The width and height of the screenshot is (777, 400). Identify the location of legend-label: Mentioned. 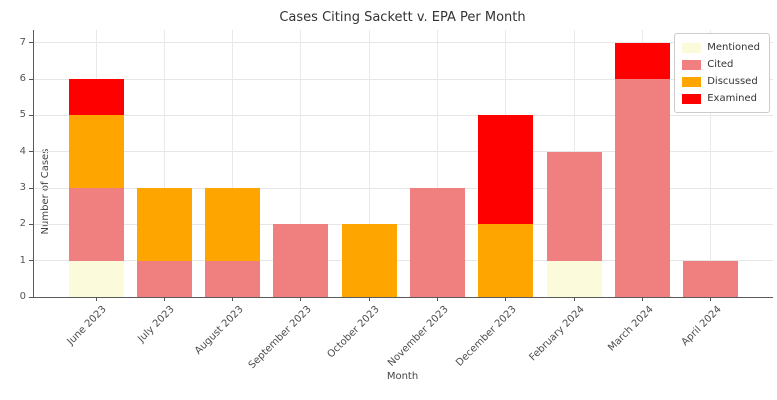
(733, 47).